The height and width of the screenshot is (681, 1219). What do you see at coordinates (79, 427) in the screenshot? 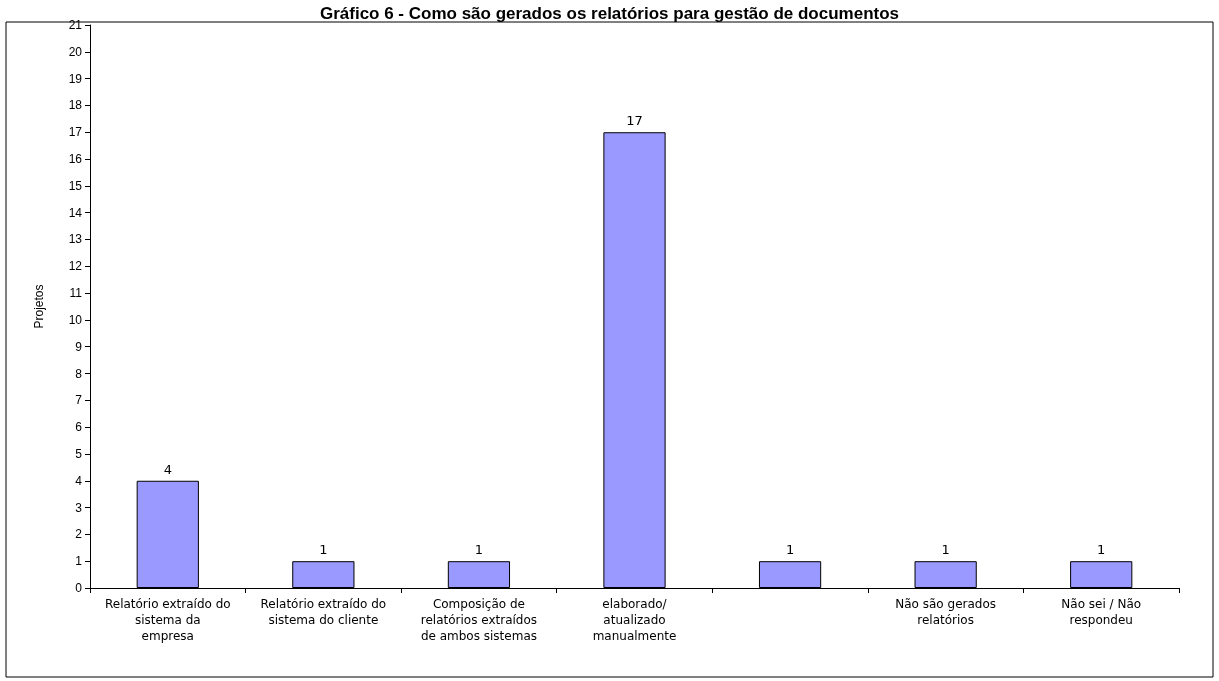
I see `y-tick-label: 6` at bounding box center [79, 427].